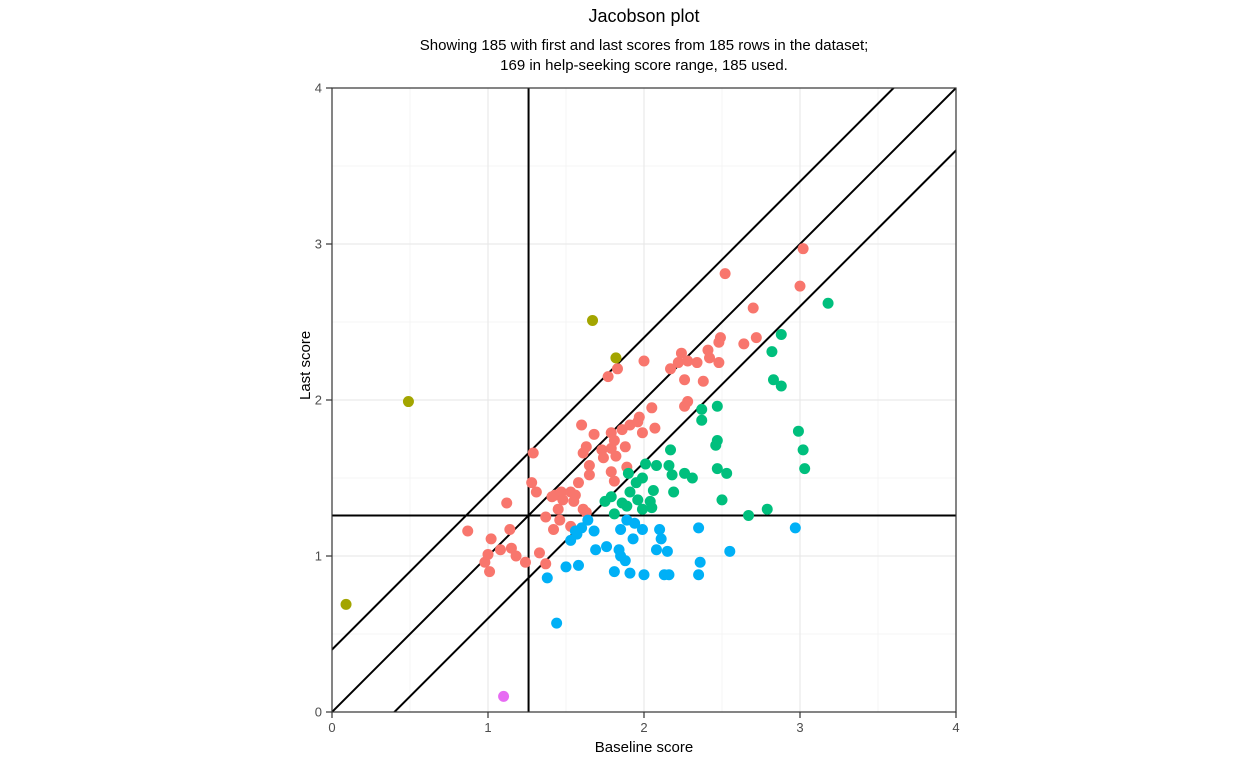  Describe the element at coordinates (305, 365) in the screenshot. I see `y-axis-title: Last score` at that location.